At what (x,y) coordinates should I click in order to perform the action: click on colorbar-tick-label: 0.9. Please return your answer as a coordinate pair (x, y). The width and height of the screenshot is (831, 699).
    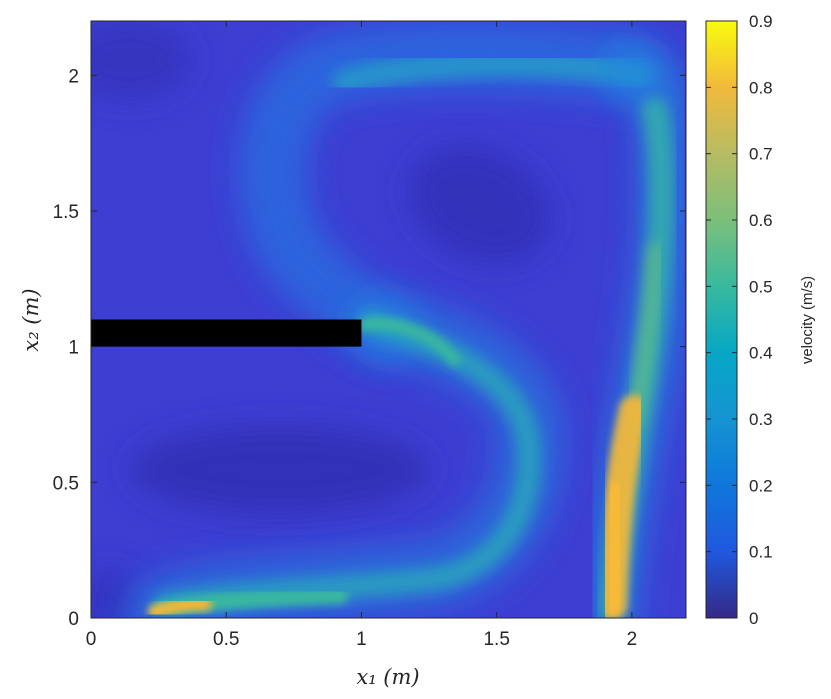
    Looking at the image, I should click on (761, 21).